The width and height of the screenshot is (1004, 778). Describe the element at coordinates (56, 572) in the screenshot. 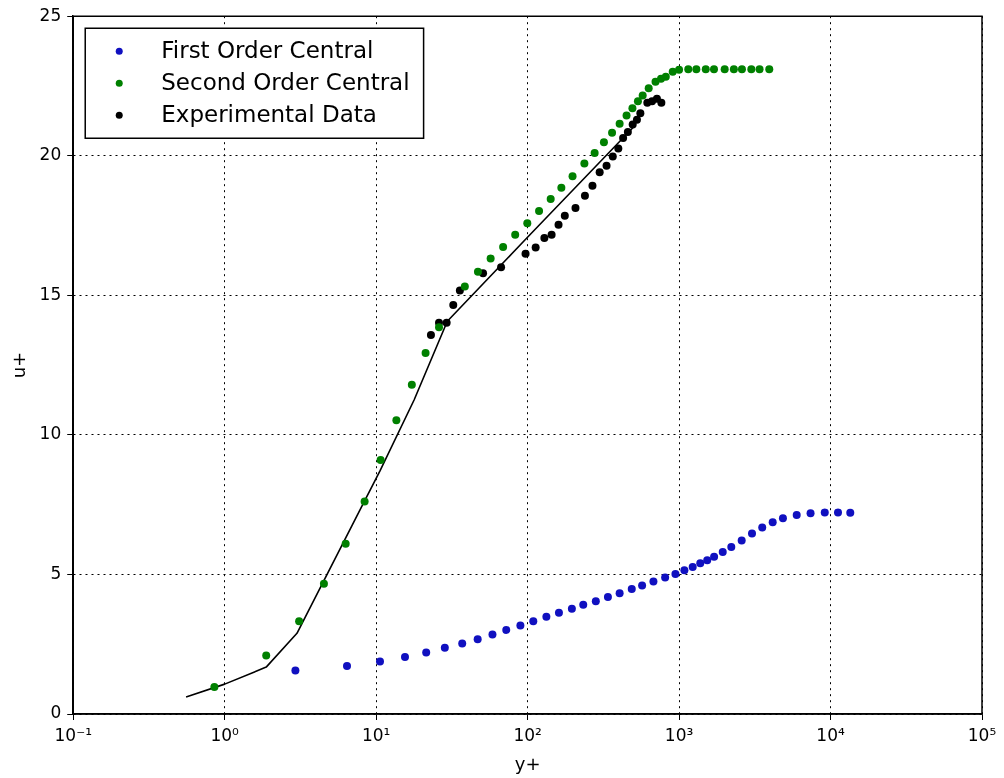

I see `y-tick-label: 5` at that location.